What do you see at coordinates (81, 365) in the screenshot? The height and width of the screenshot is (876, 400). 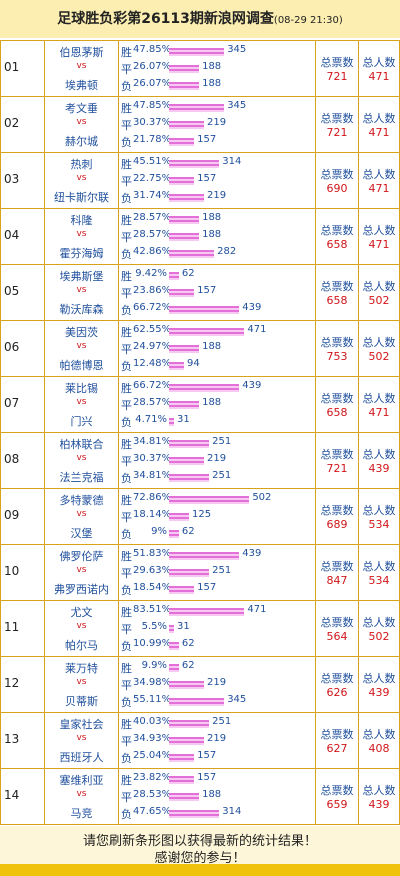 I see `away-team: 帕德博恩` at bounding box center [81, 365].